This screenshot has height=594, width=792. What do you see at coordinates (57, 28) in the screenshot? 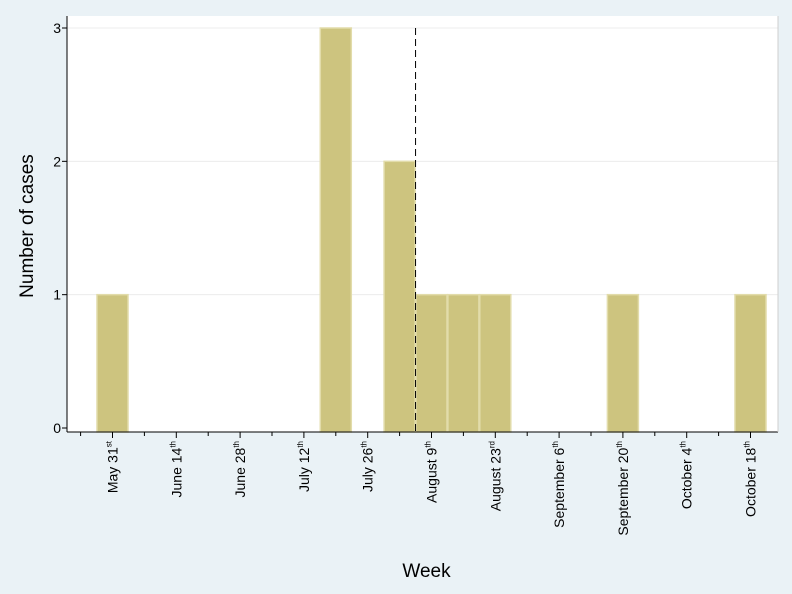
I see `y-tick-label: 3` at bounding box center [57, 28].